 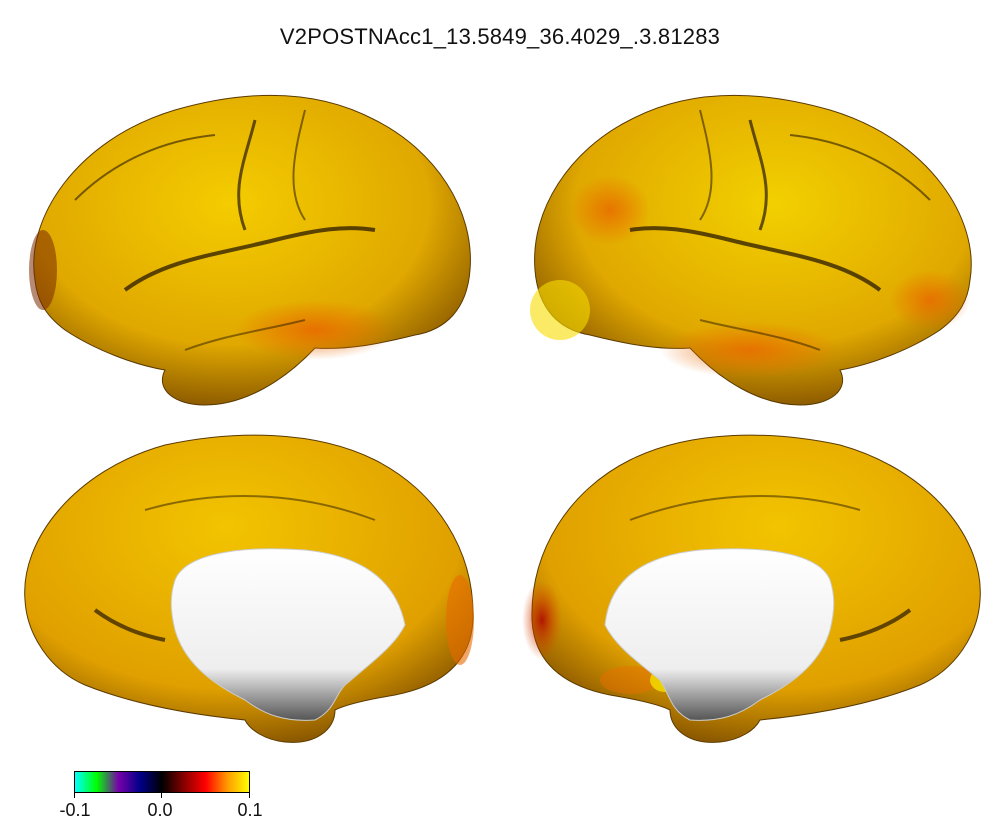 What do you see at coordinates (159, 810) in the screenshot?
I see `colorbar-mid-label: 0.0` at bounding box center [159, 810].